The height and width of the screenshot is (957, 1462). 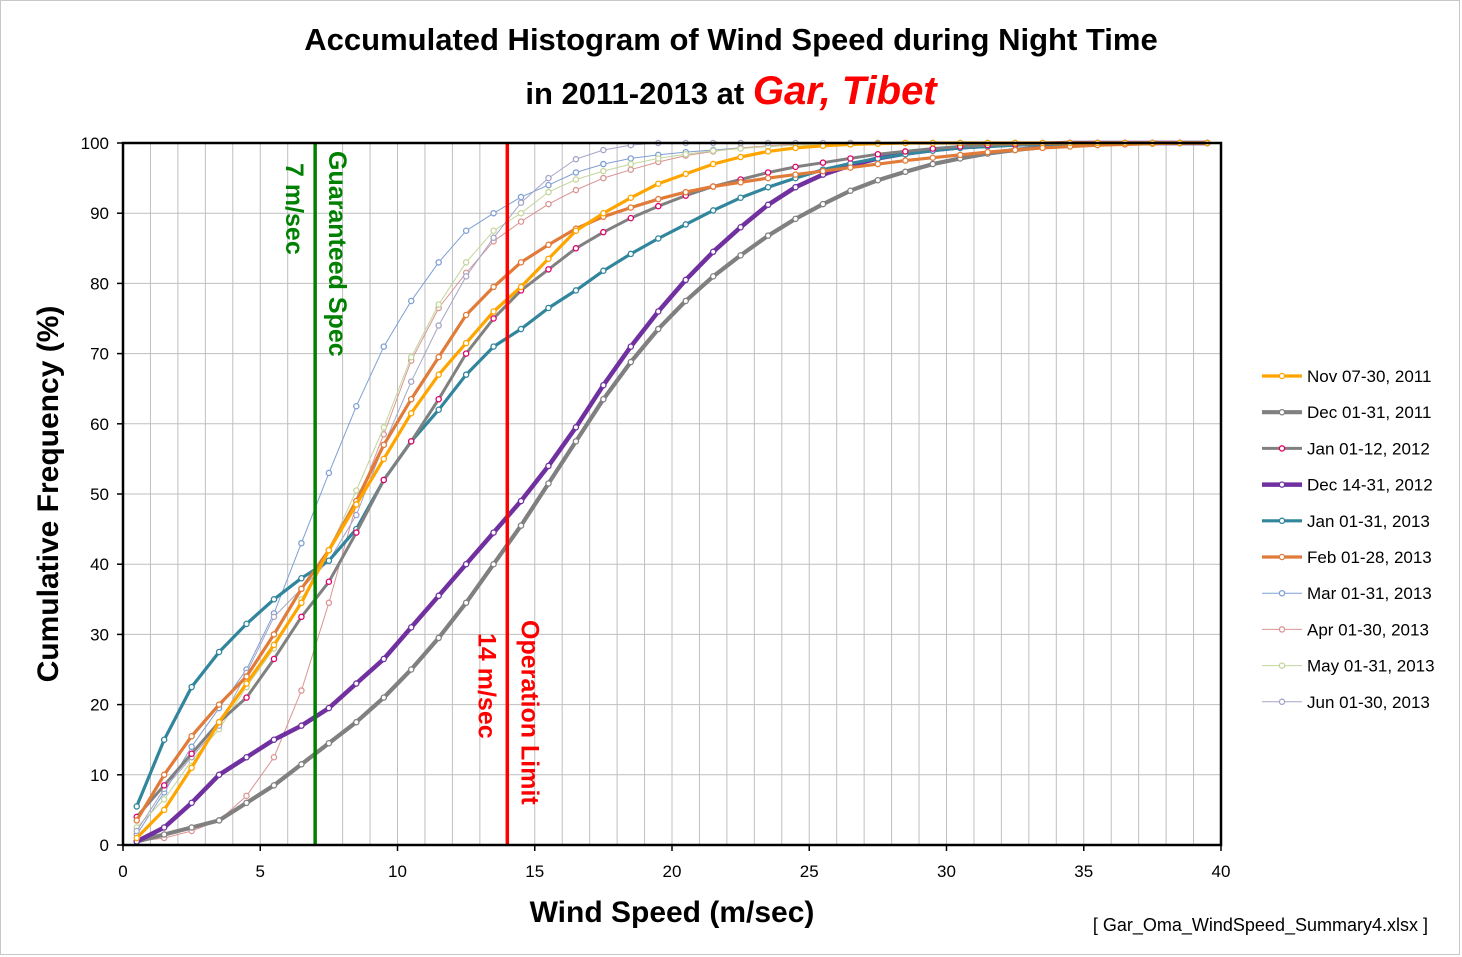 I want to click on legend-label: Jan 01-31, 2013, so click(x=1368, y=521).